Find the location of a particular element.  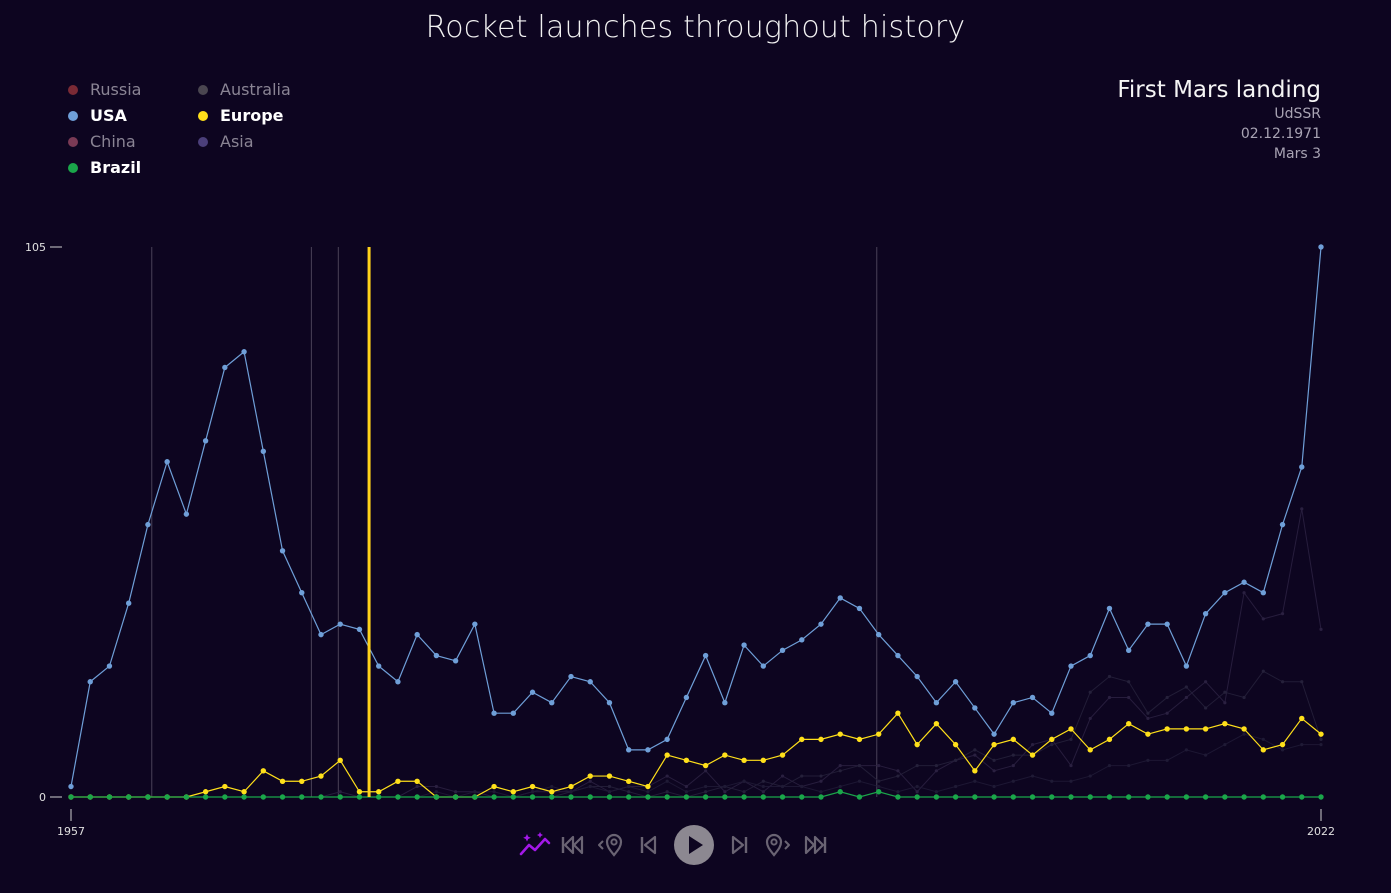

legend-item-usa: USA is located at coordinates (97, 115).